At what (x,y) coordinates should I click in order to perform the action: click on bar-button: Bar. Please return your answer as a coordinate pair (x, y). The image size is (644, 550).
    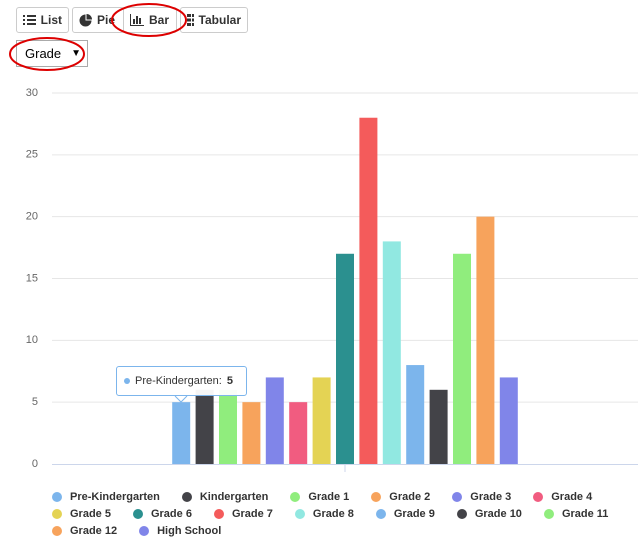
    Looking at the image, I should click on (150, 20).